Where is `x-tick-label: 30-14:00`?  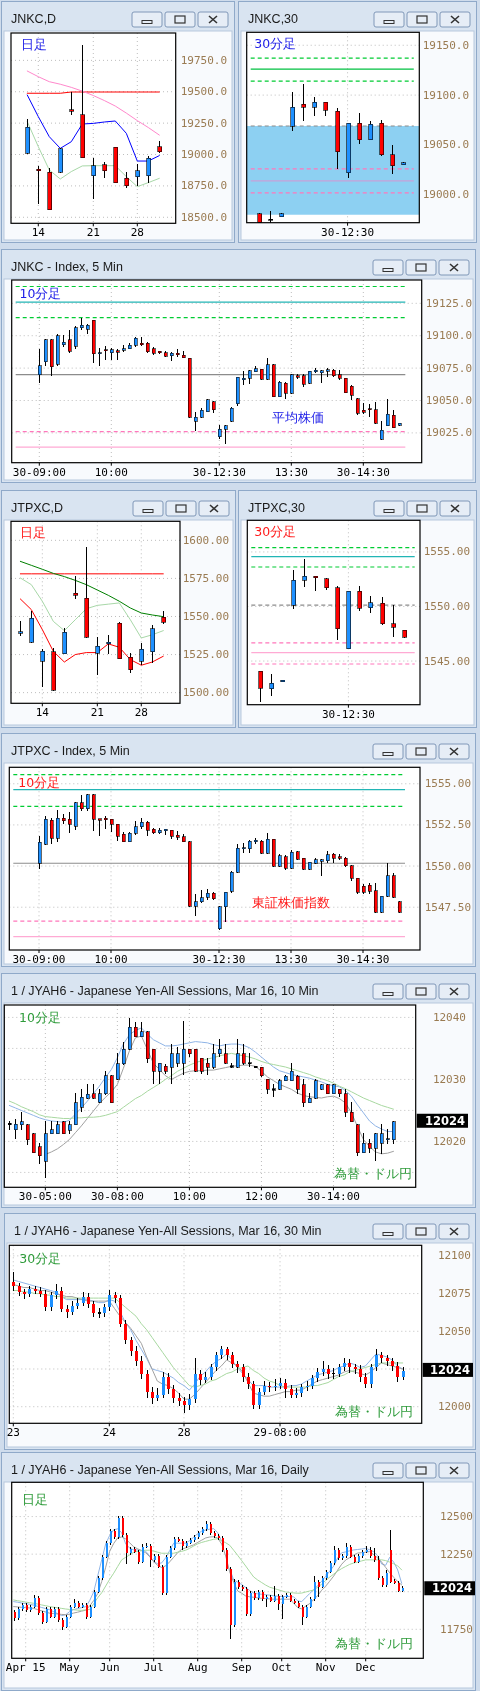 x-tick-label: 30-14:00 is located at coordinates (333, 1197).